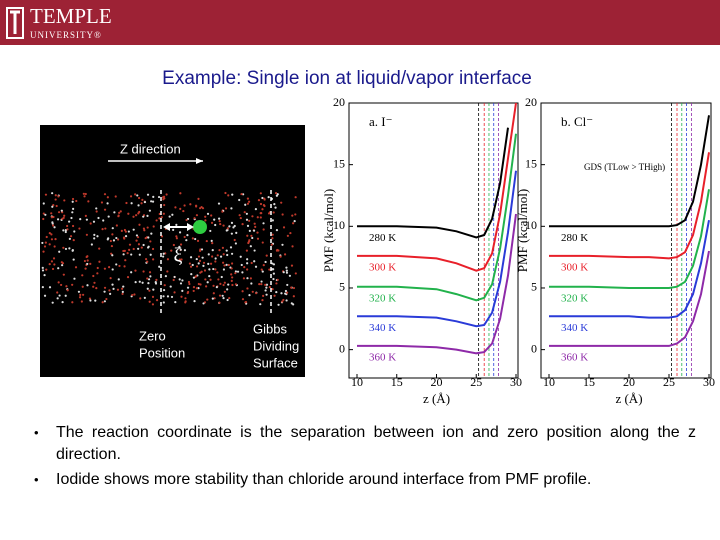 Image resolution: width=720 pixels, height=540 pixels. What do you see at coordinates (574, 238) in the screenshot?
I see `curve-label: 280 K` at bounding box center [574, 238].